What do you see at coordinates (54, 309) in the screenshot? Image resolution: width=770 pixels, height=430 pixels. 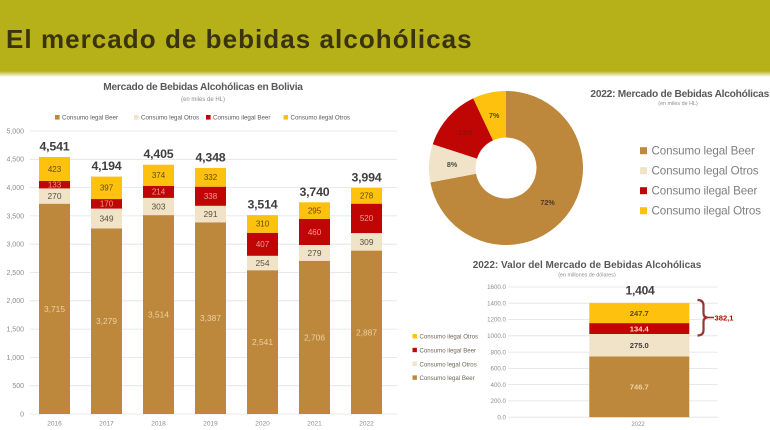 I see `svg-text: 3,715` at bounding box center [54, 309].